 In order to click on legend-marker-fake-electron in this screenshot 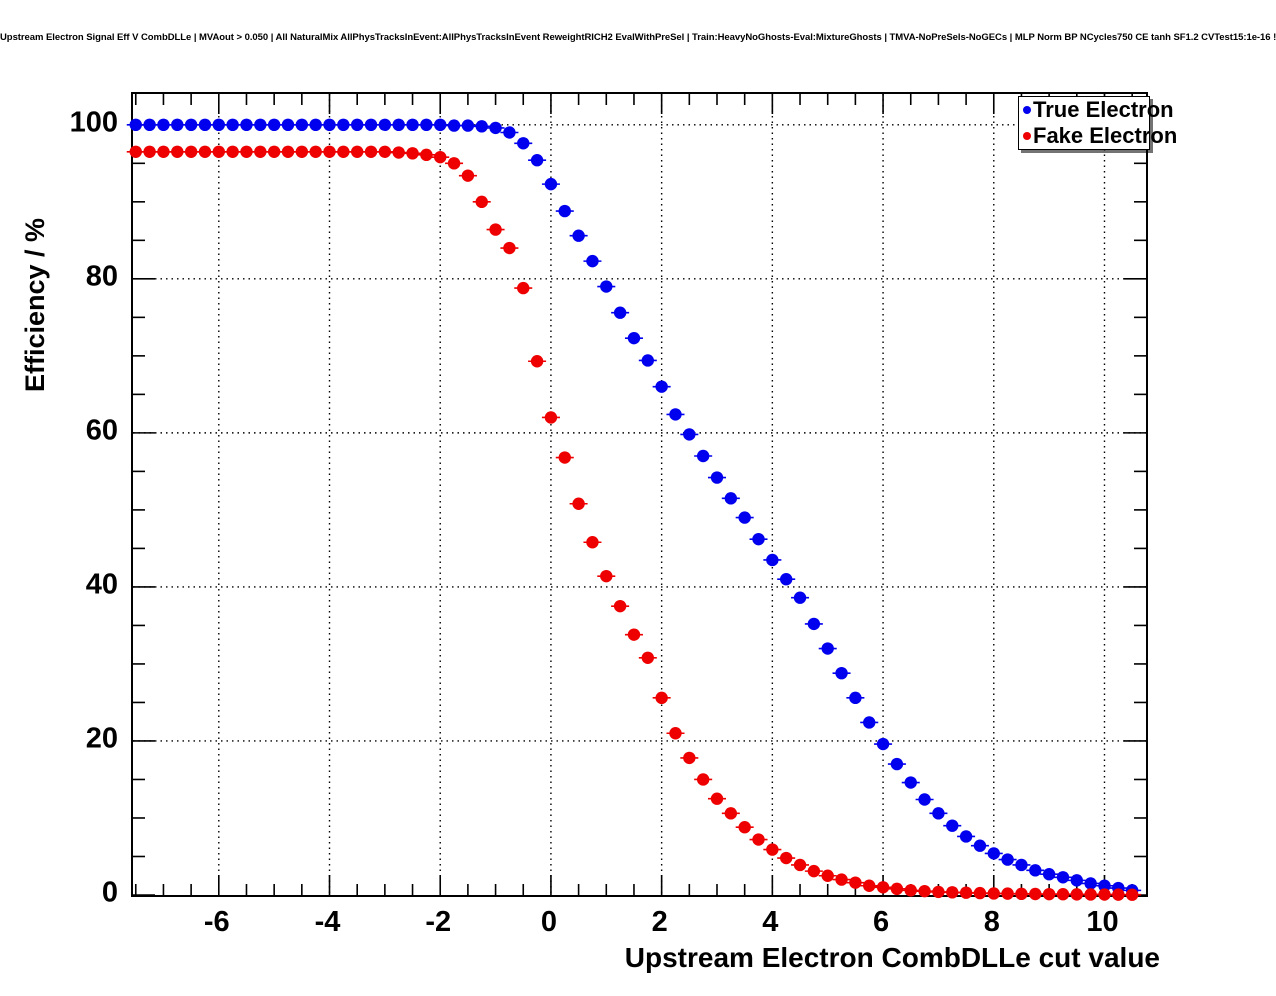, I will do `click(1027, 136)`.